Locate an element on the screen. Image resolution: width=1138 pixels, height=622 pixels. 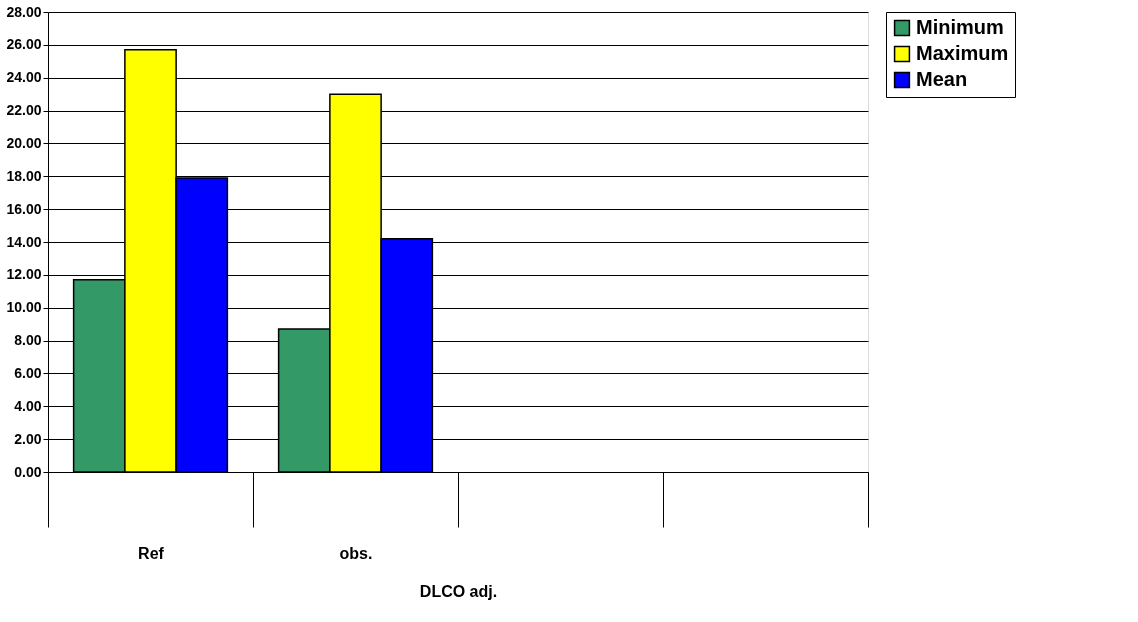
y-tick-label: 28.00 is located at coordinates (24, 11).